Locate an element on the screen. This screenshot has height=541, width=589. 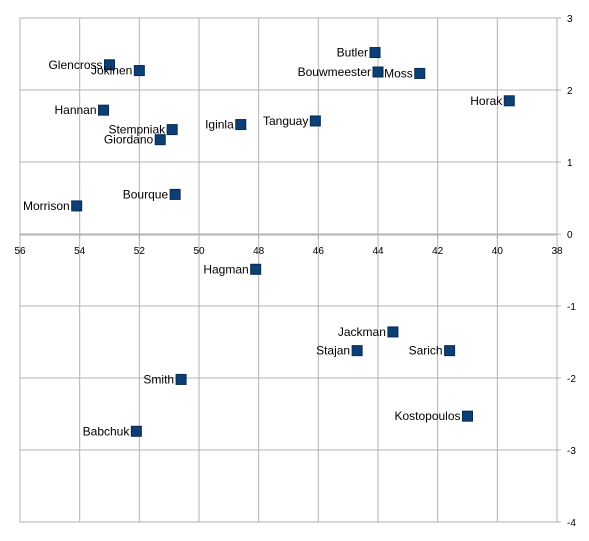
point-label: Sarich is located at coordinates (426, 351).